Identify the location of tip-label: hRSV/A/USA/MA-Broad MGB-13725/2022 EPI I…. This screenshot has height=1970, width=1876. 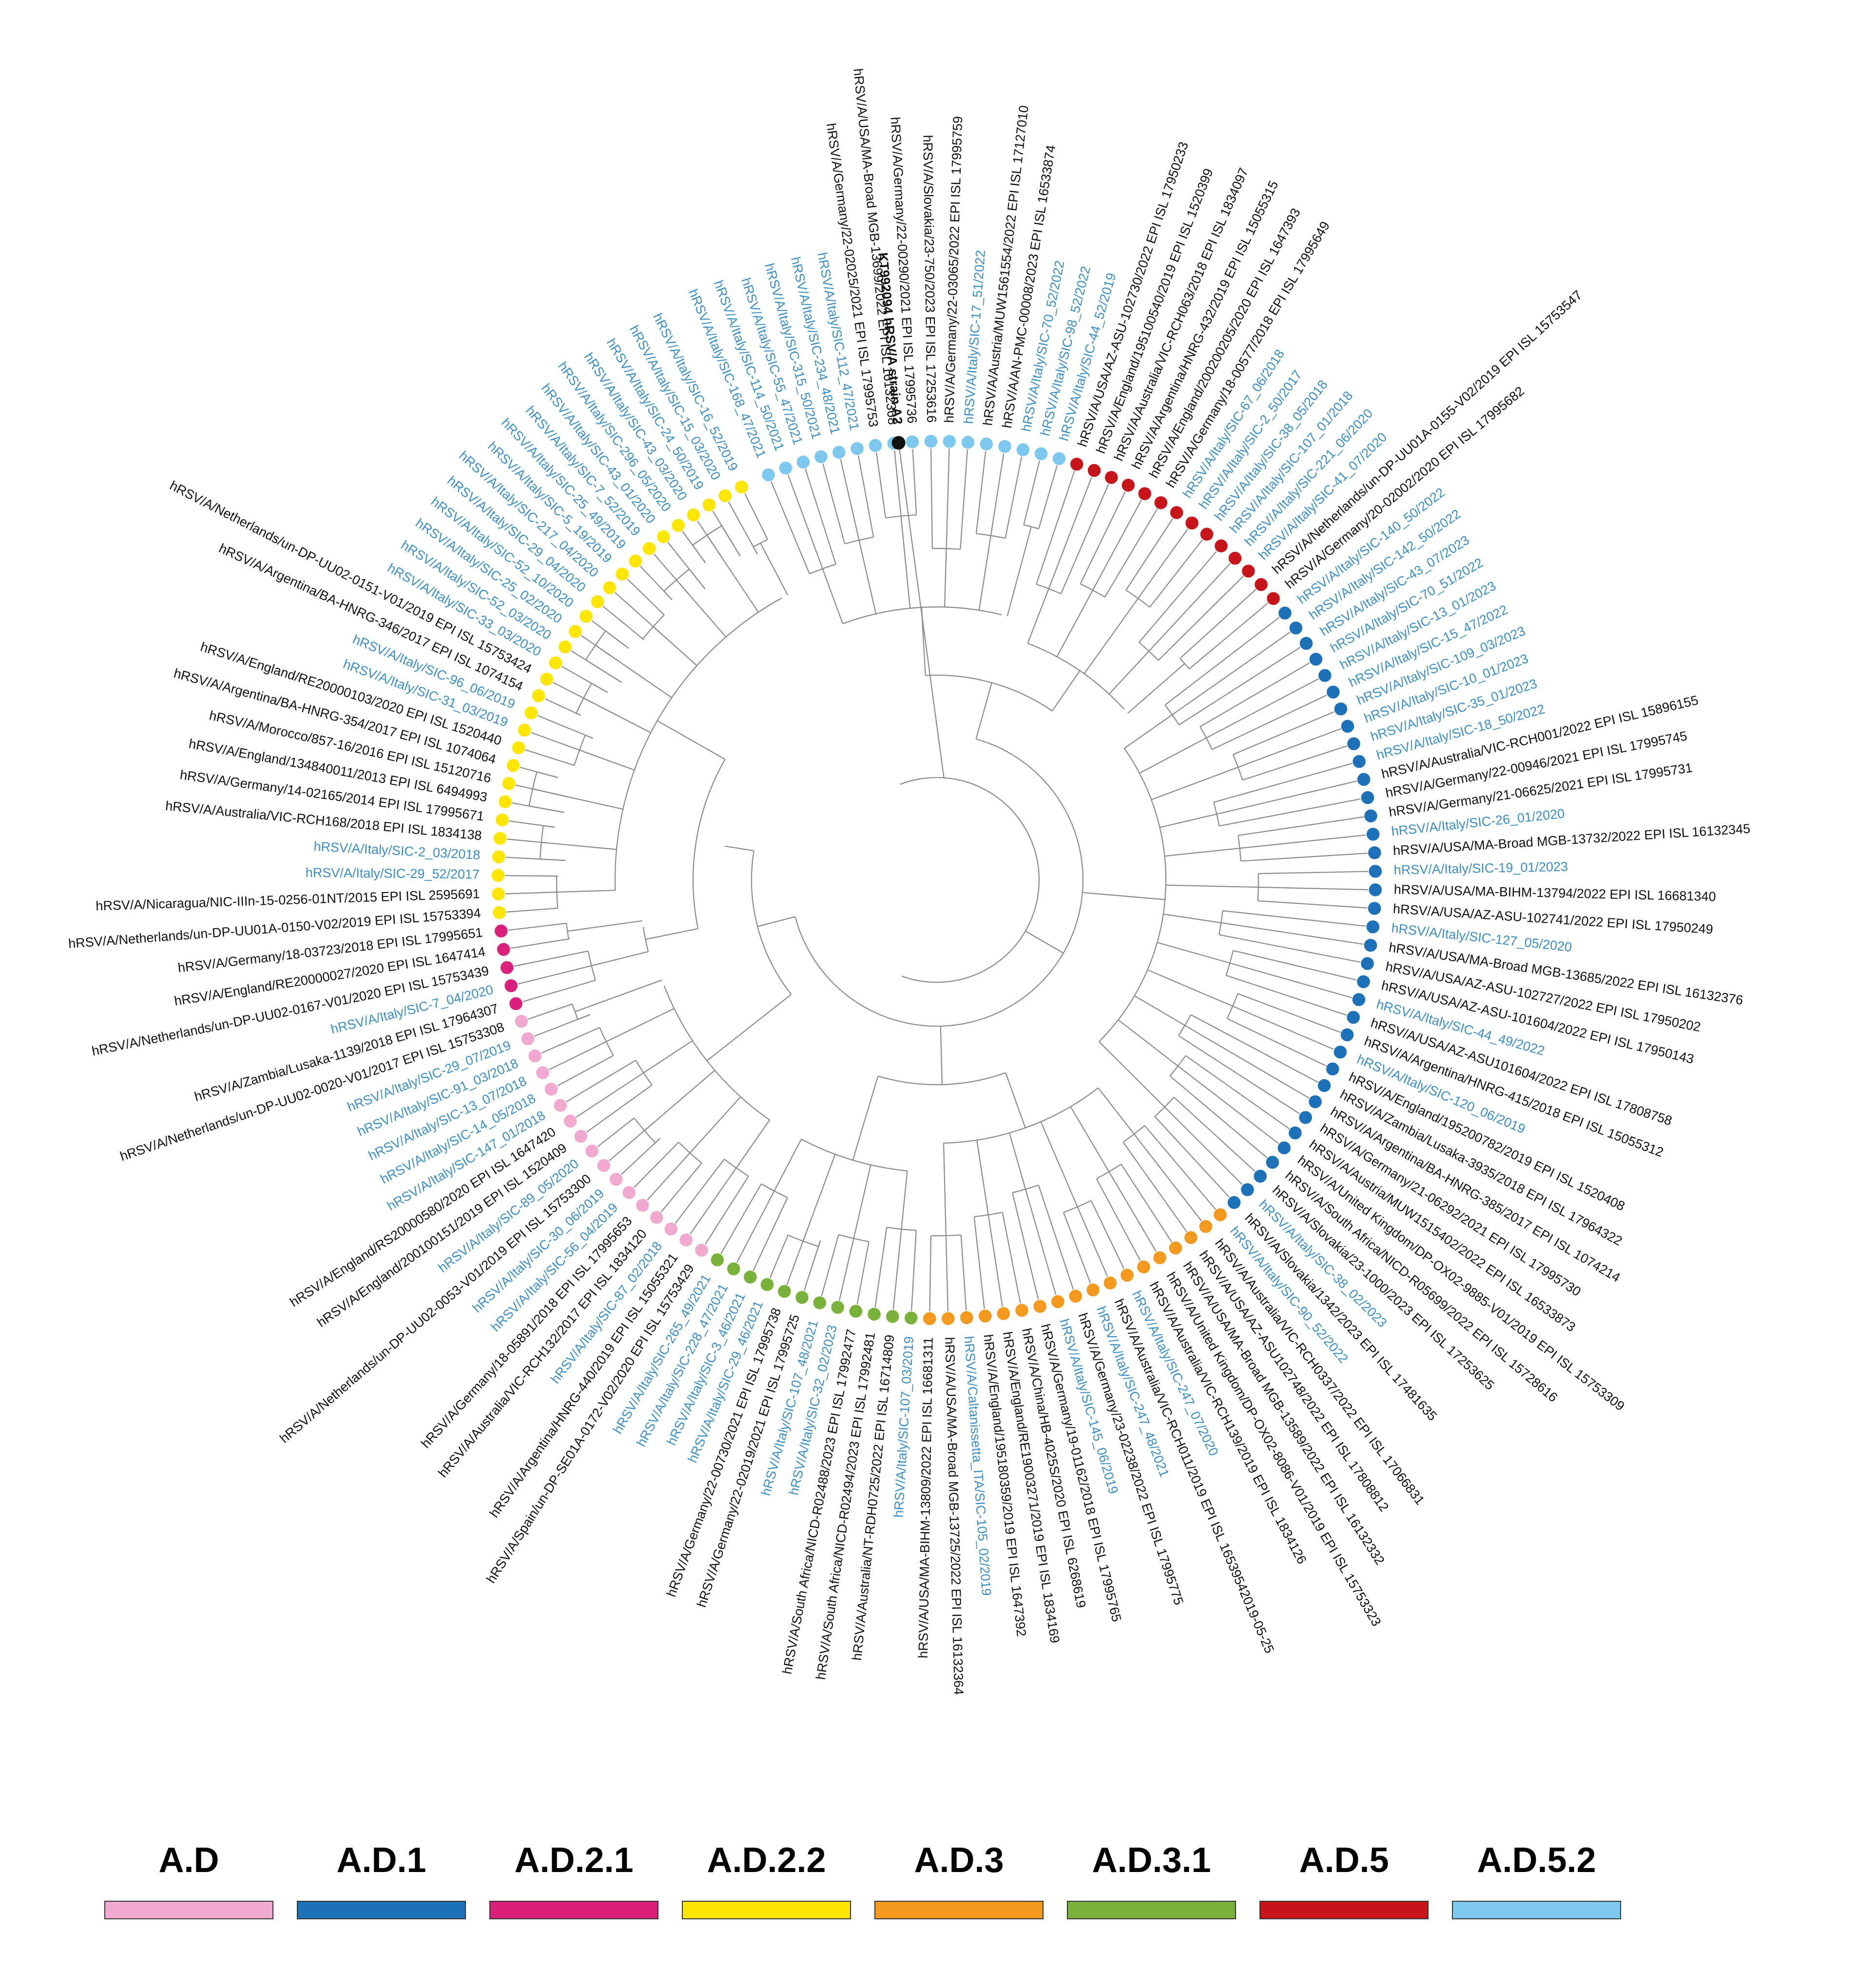
(954, 1516).